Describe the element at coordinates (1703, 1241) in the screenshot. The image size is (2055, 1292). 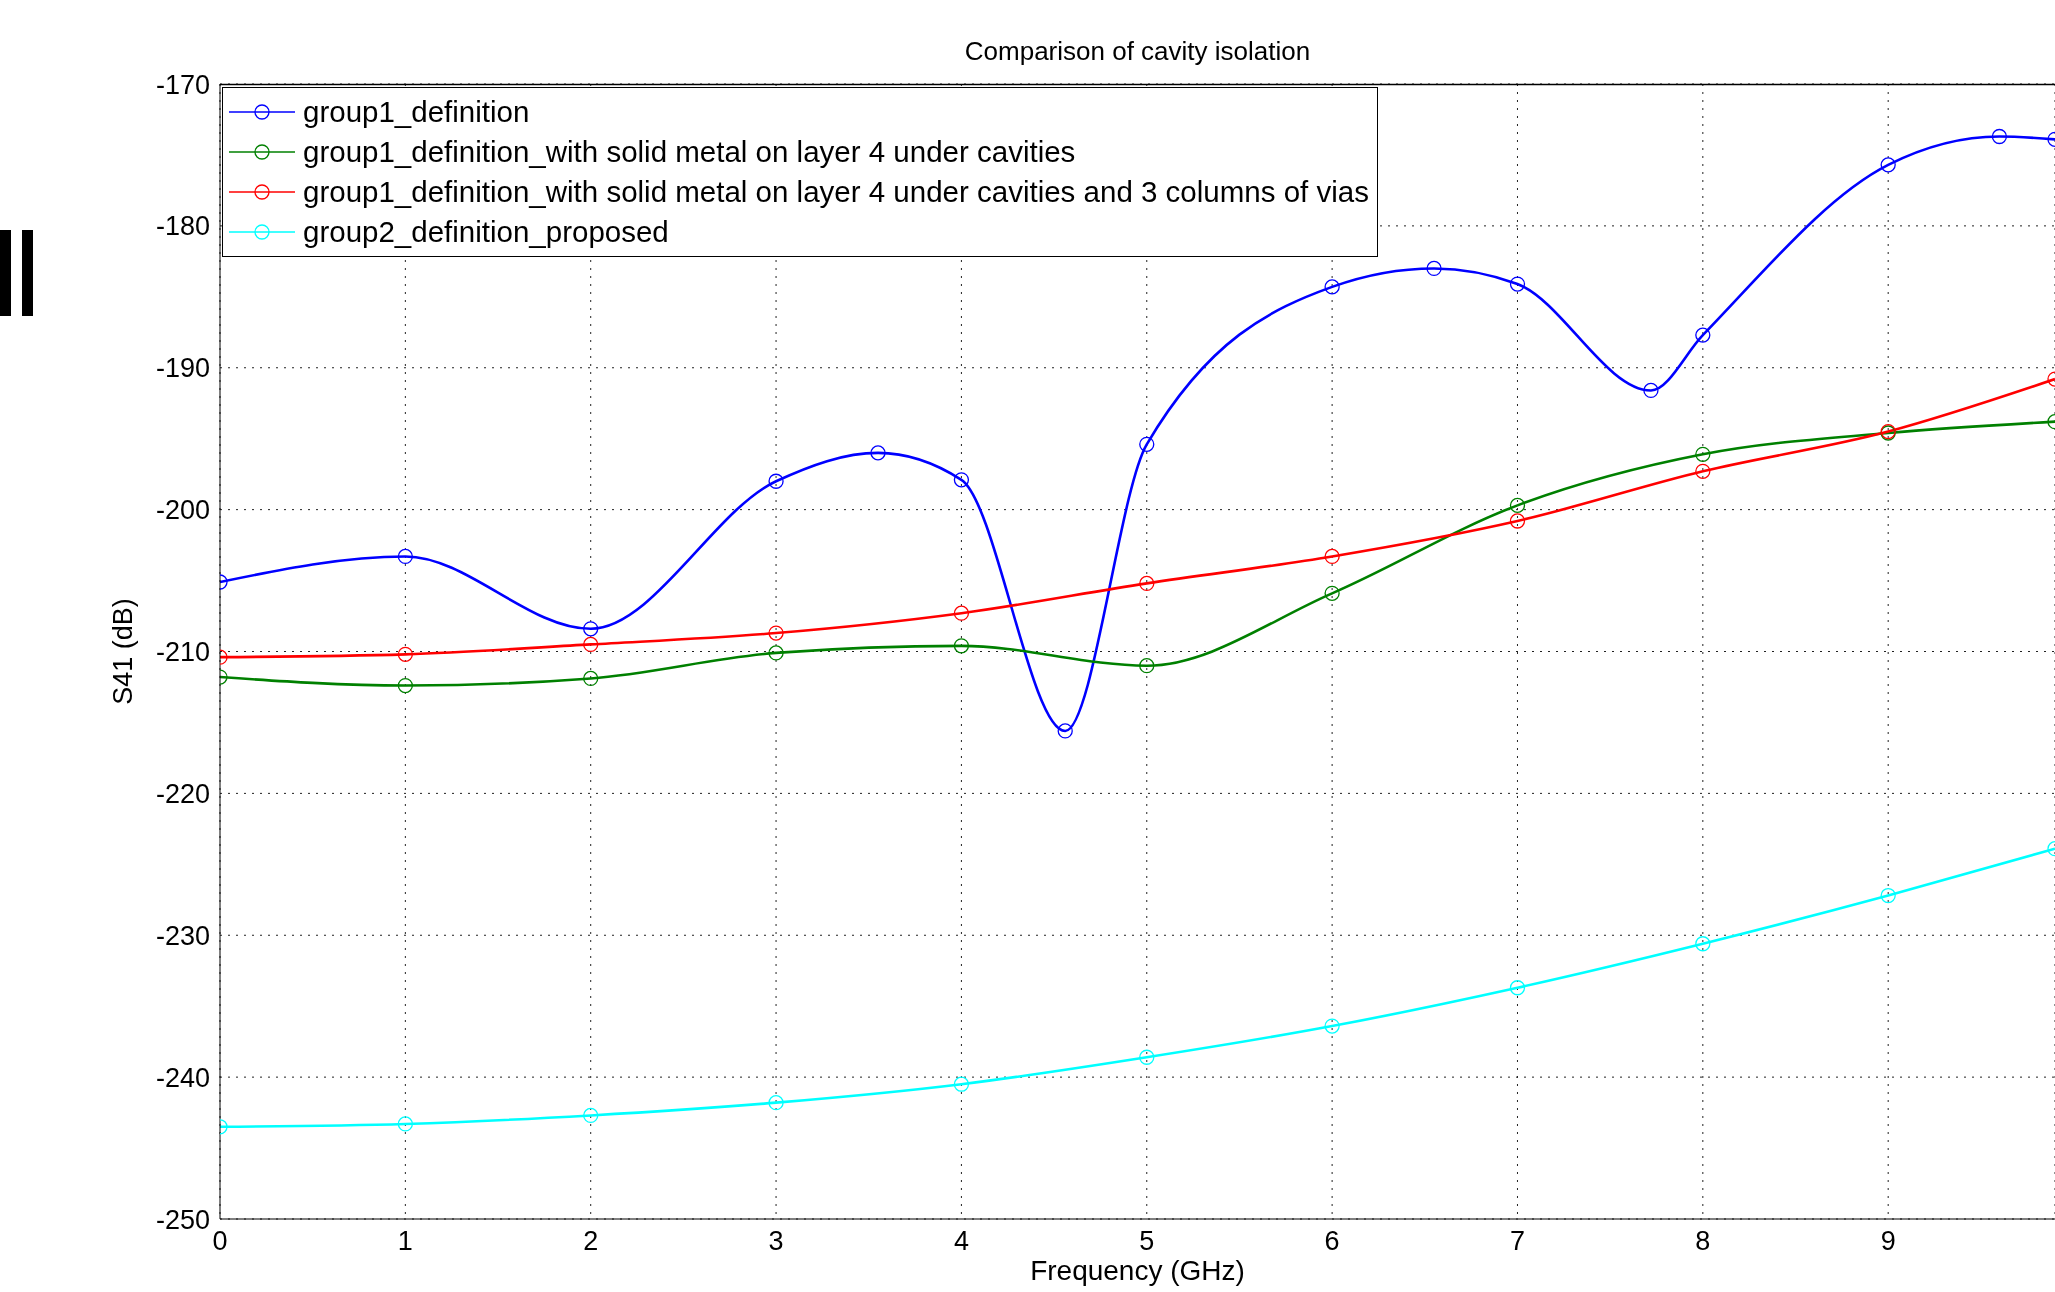
I see `x-tick-label: 8` at that location.